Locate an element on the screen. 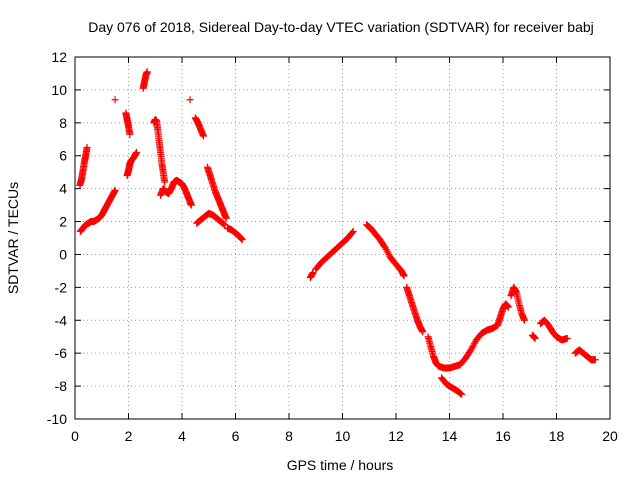 This screenshot has height=480, width=640. y-tick-label: -4 is located at coordinates (61, 320).